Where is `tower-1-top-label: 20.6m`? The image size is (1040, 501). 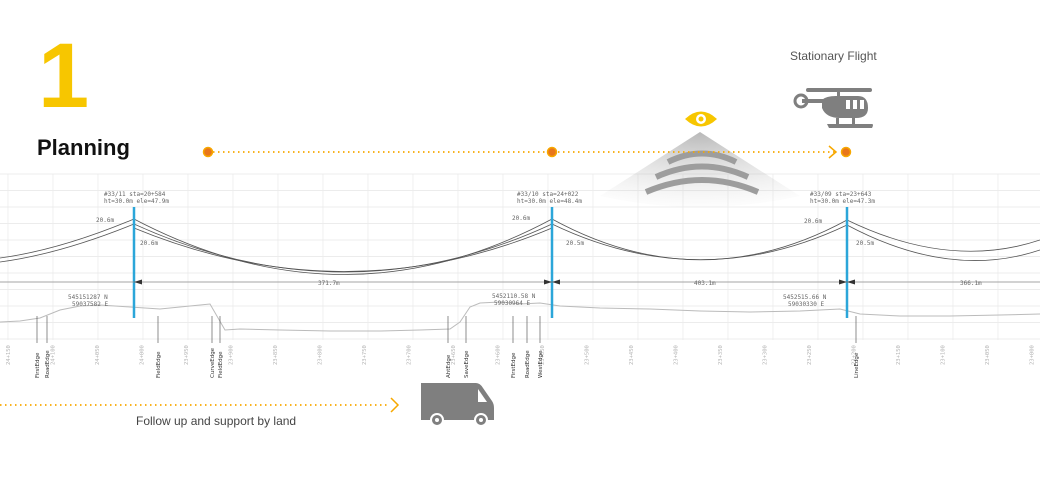
tower-1-top-label: 20.6m is located at coordinates (105, 220).